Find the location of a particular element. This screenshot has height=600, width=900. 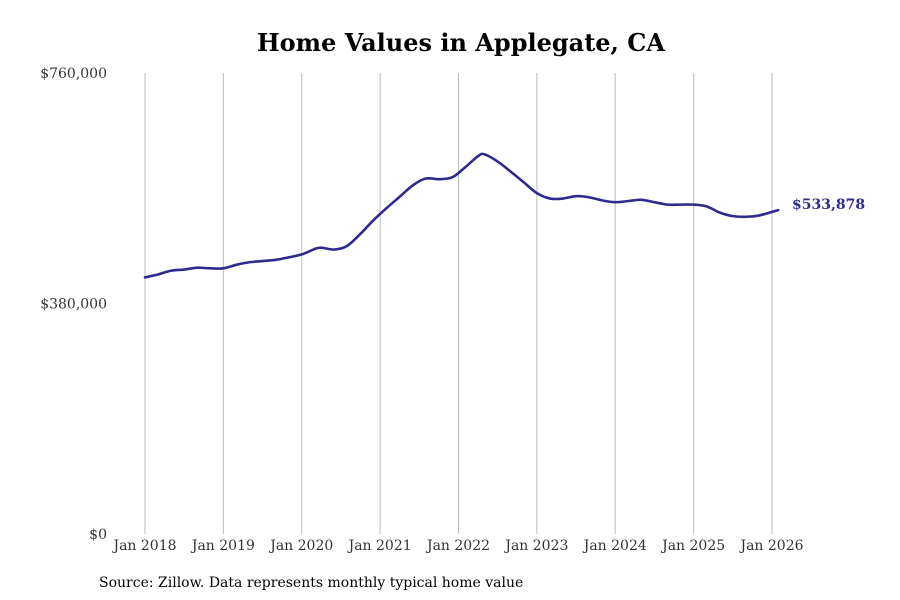

x-tick-label: Jan 2023 is located at coordinates (535, 546).